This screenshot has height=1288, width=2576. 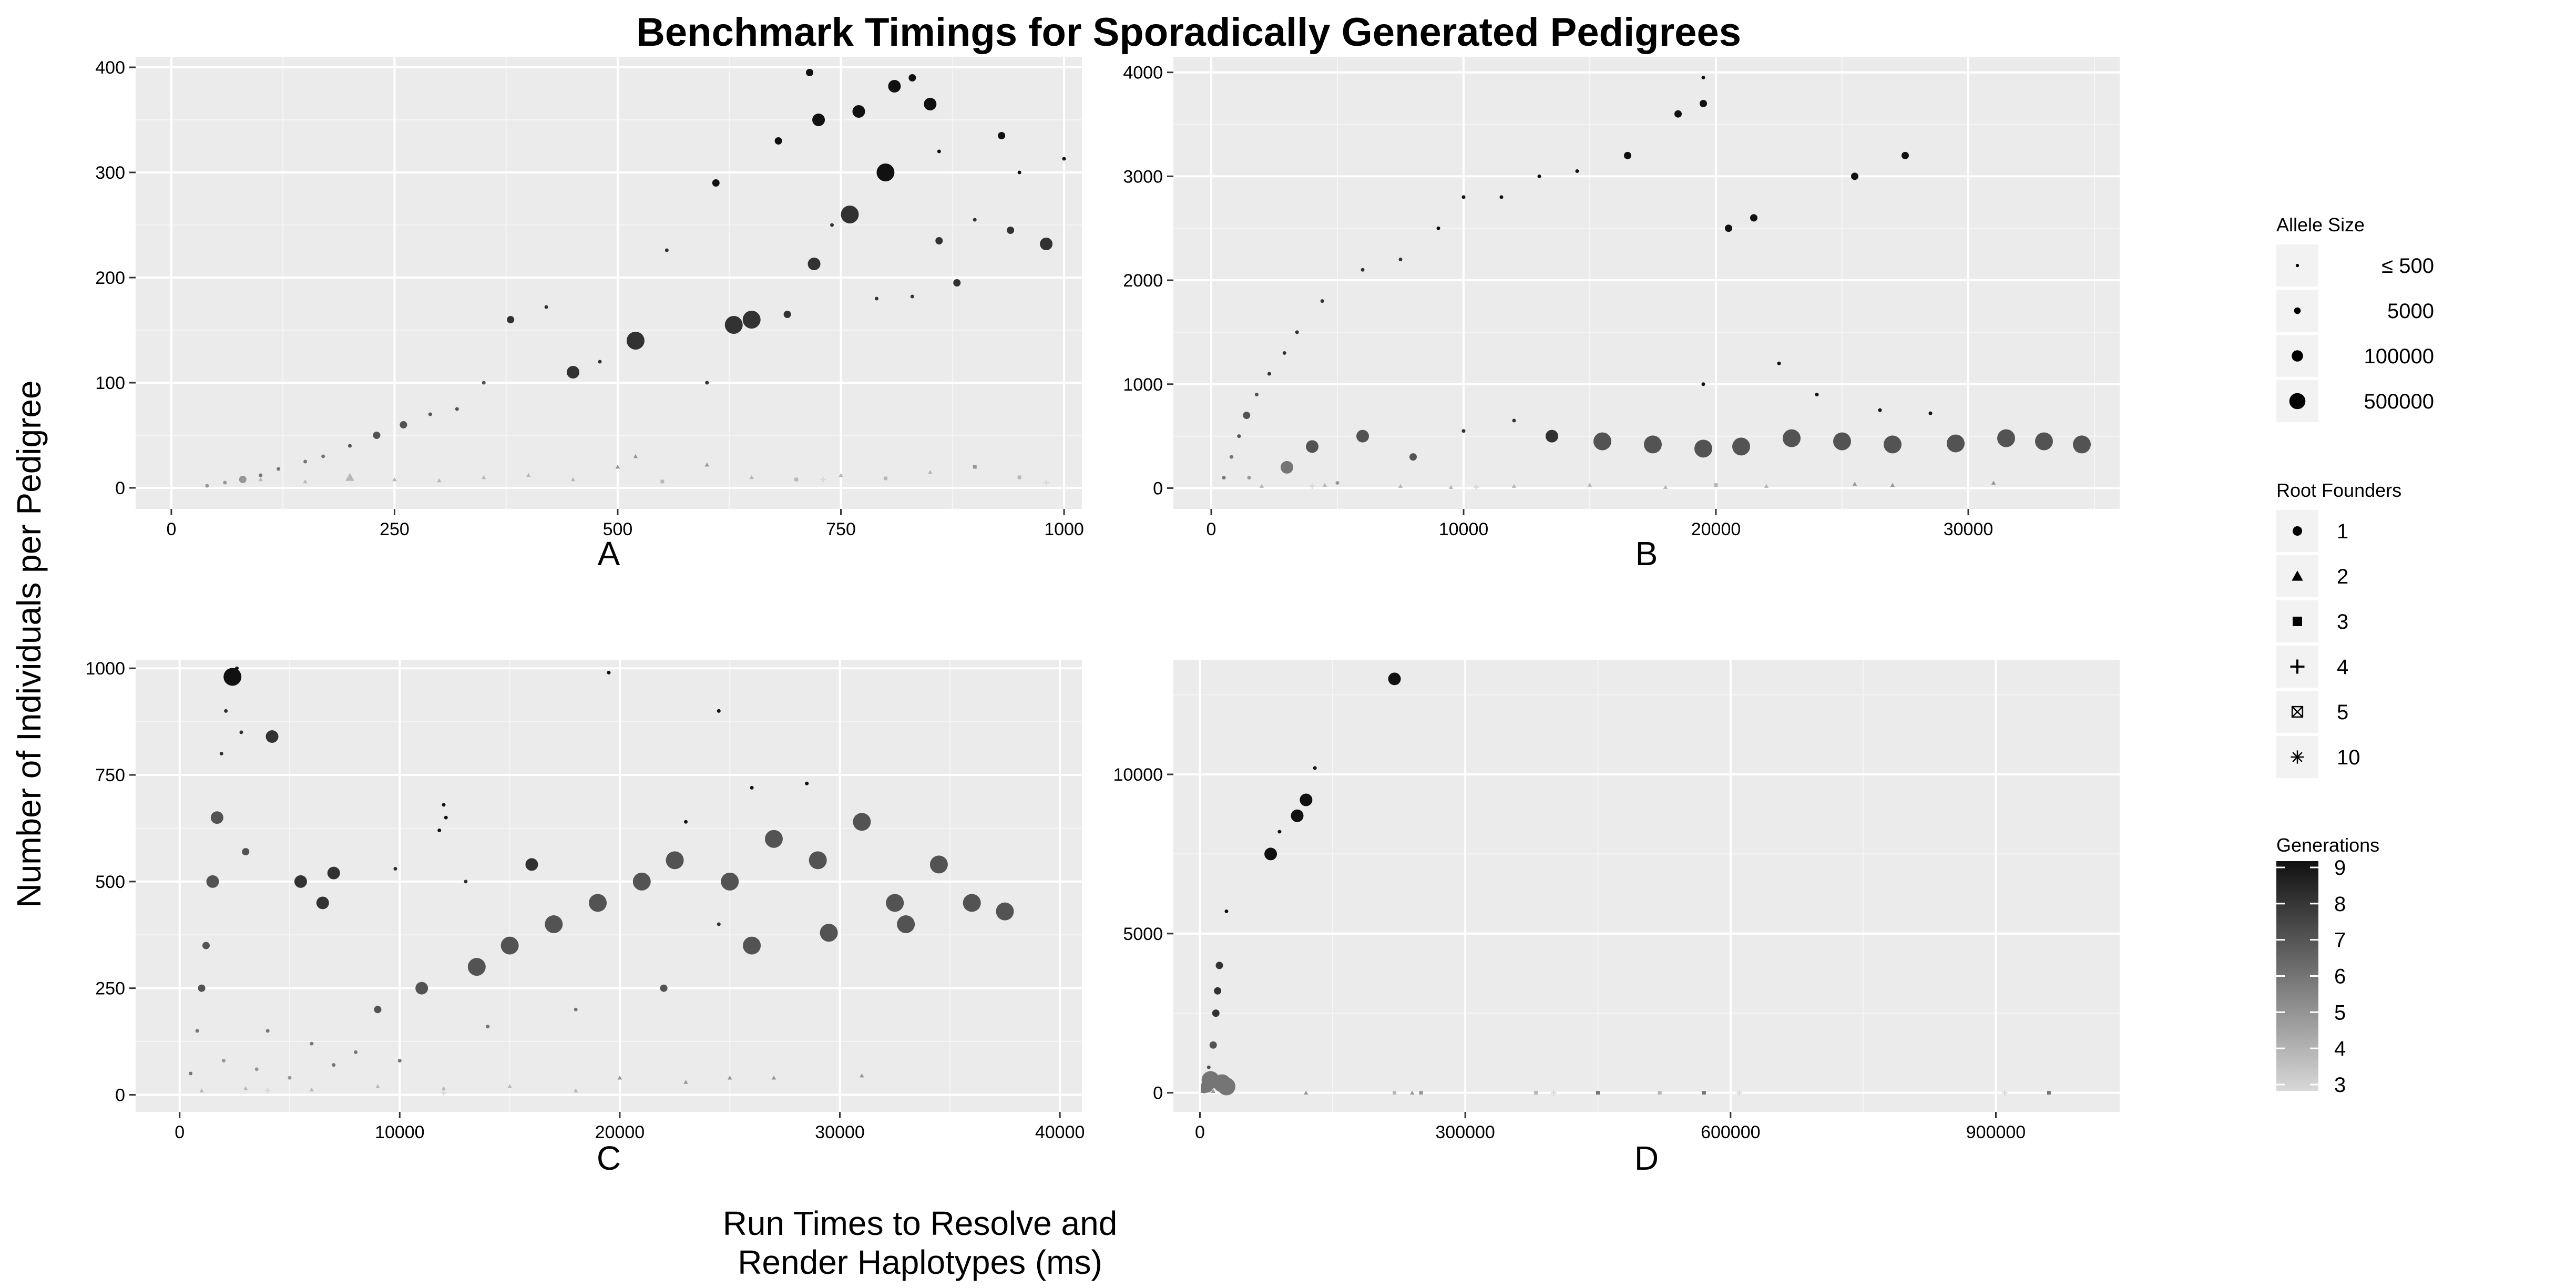 What do you see at coordinates (1158, 488) in the screenshot?
I see `y-tick-label: 0` at bounding box center [1158, 488].